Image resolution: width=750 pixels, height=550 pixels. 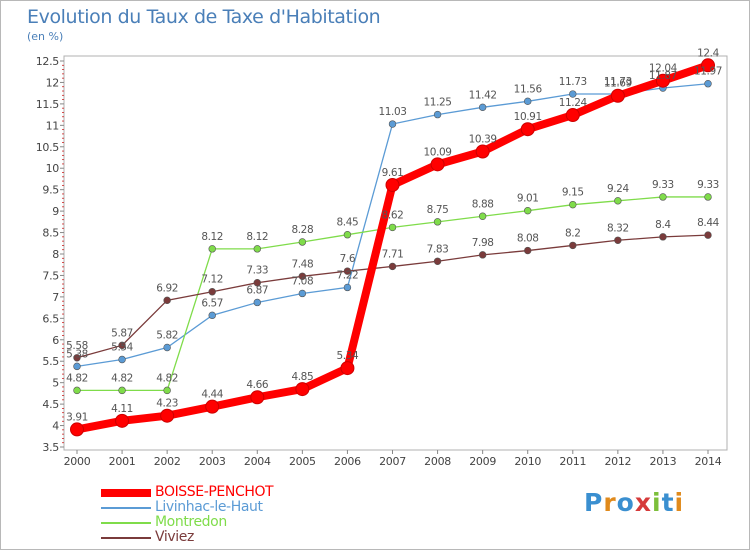 I want to click on logo-letter: t, so click(x=668, y=502).